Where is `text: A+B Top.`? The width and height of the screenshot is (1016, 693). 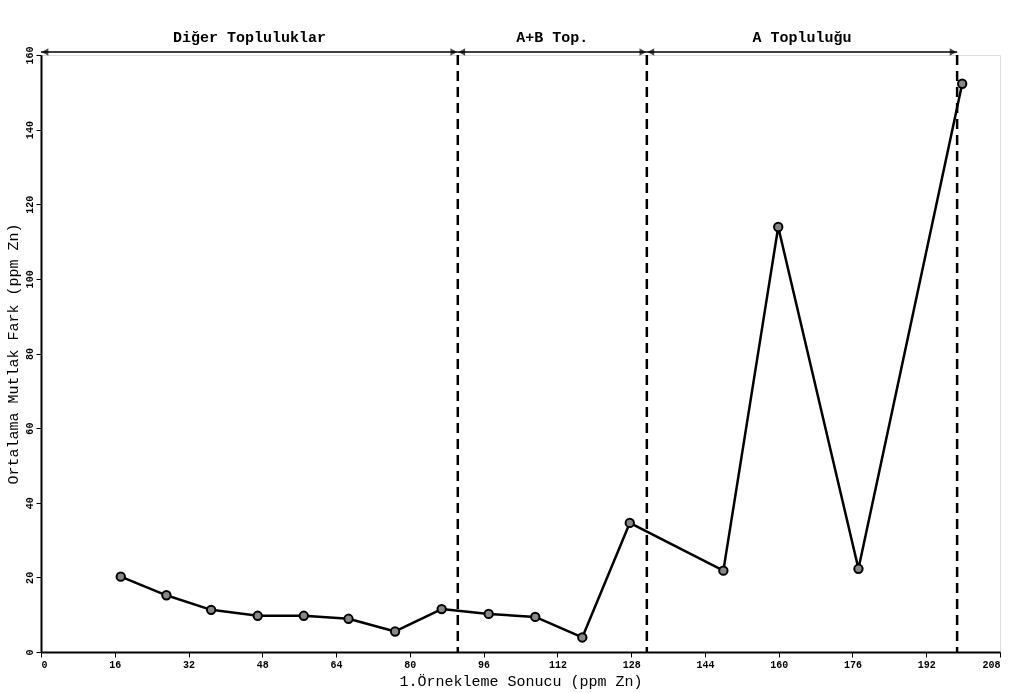
text: A+B Top. is located at coordinates (552, 38).